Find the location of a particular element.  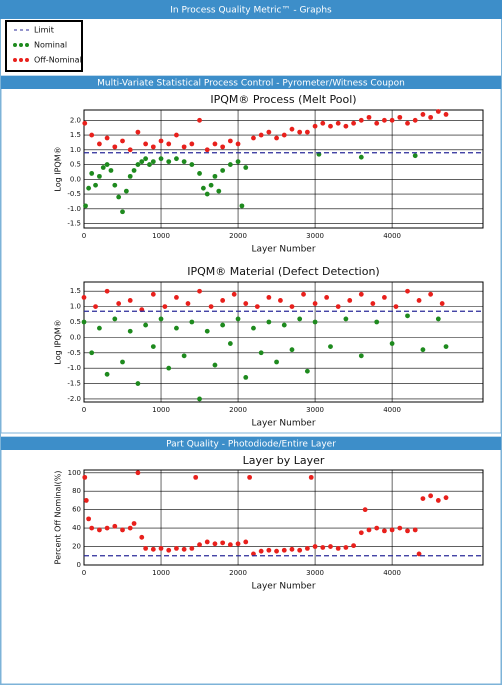

y-tick-label: 1.5 is located at coordinates (75, 135).